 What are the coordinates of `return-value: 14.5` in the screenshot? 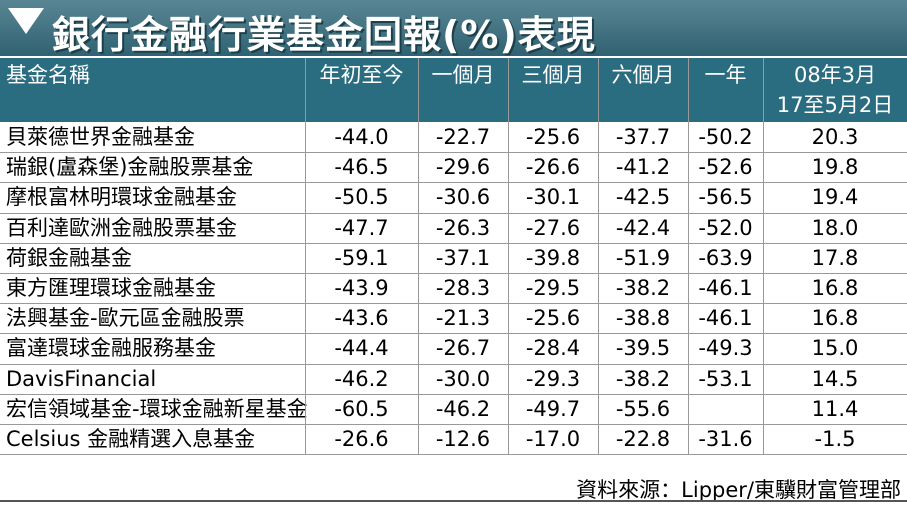 It's located at (835, 378).